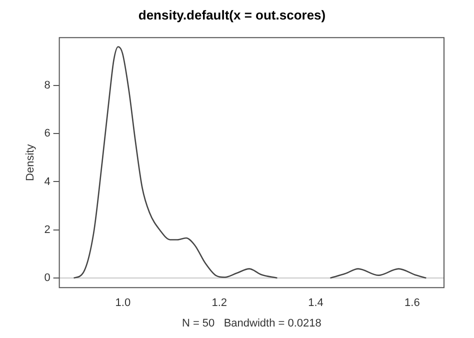 Image resolution: width=474 pixels, height=338 pixels. I want to click on x-tick-label: 1.2, so click(220, 303).